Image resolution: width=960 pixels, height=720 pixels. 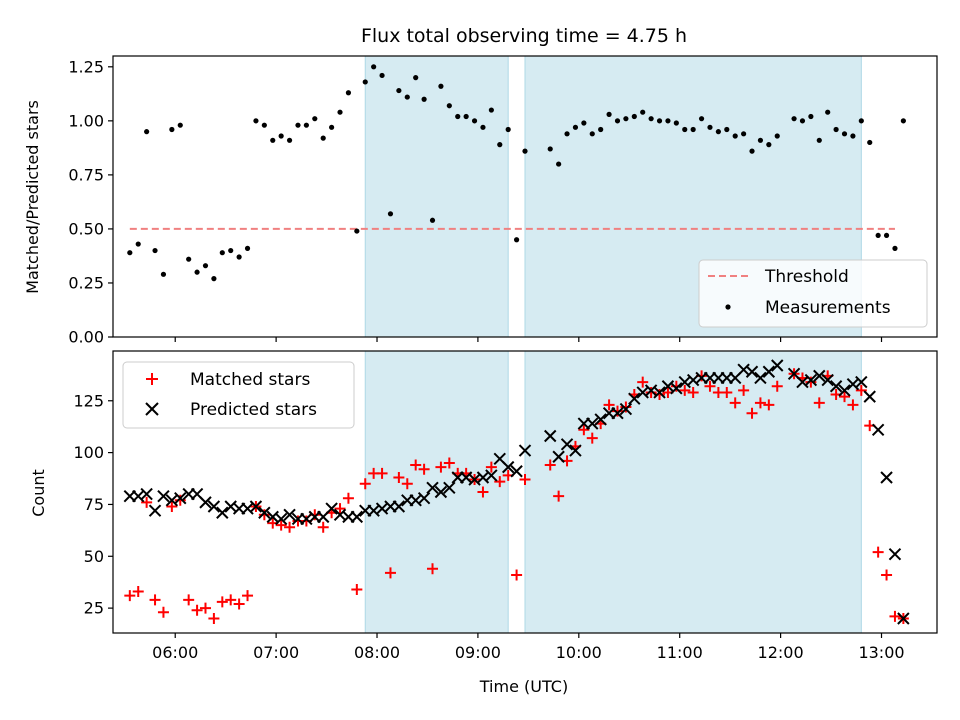 I want to click on y-tick-label: 0.75, so click(x=86, y=174).